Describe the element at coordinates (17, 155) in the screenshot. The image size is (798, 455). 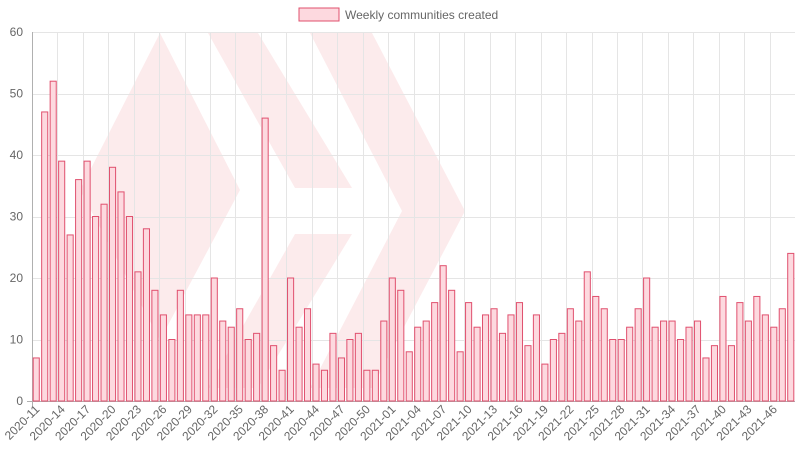
I see `y-tick-label: 40` at that location.